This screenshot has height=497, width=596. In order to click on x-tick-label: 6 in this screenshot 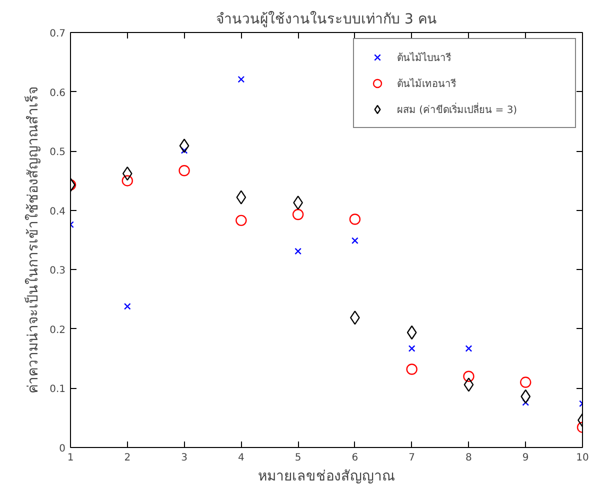, I will do `click(355, 458)`.